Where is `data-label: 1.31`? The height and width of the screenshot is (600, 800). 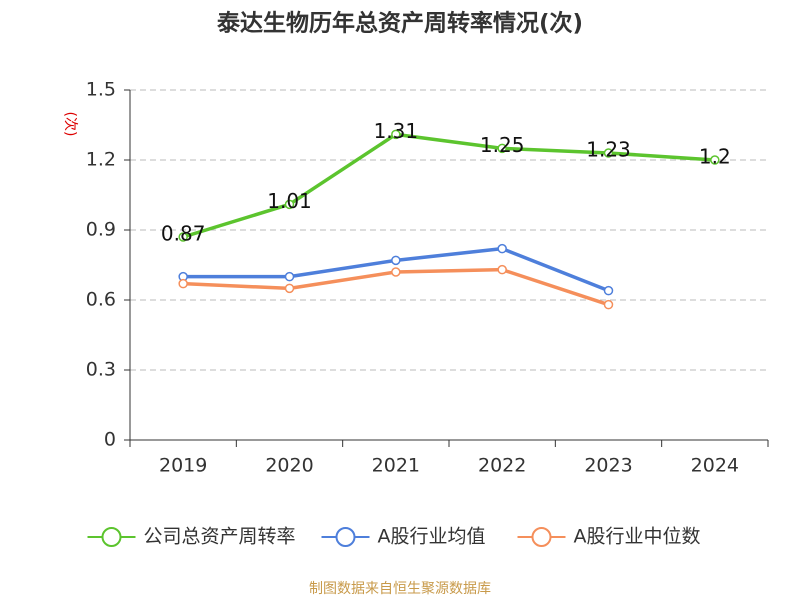 data-label: 1.31 is located at coordinates (396, 131).